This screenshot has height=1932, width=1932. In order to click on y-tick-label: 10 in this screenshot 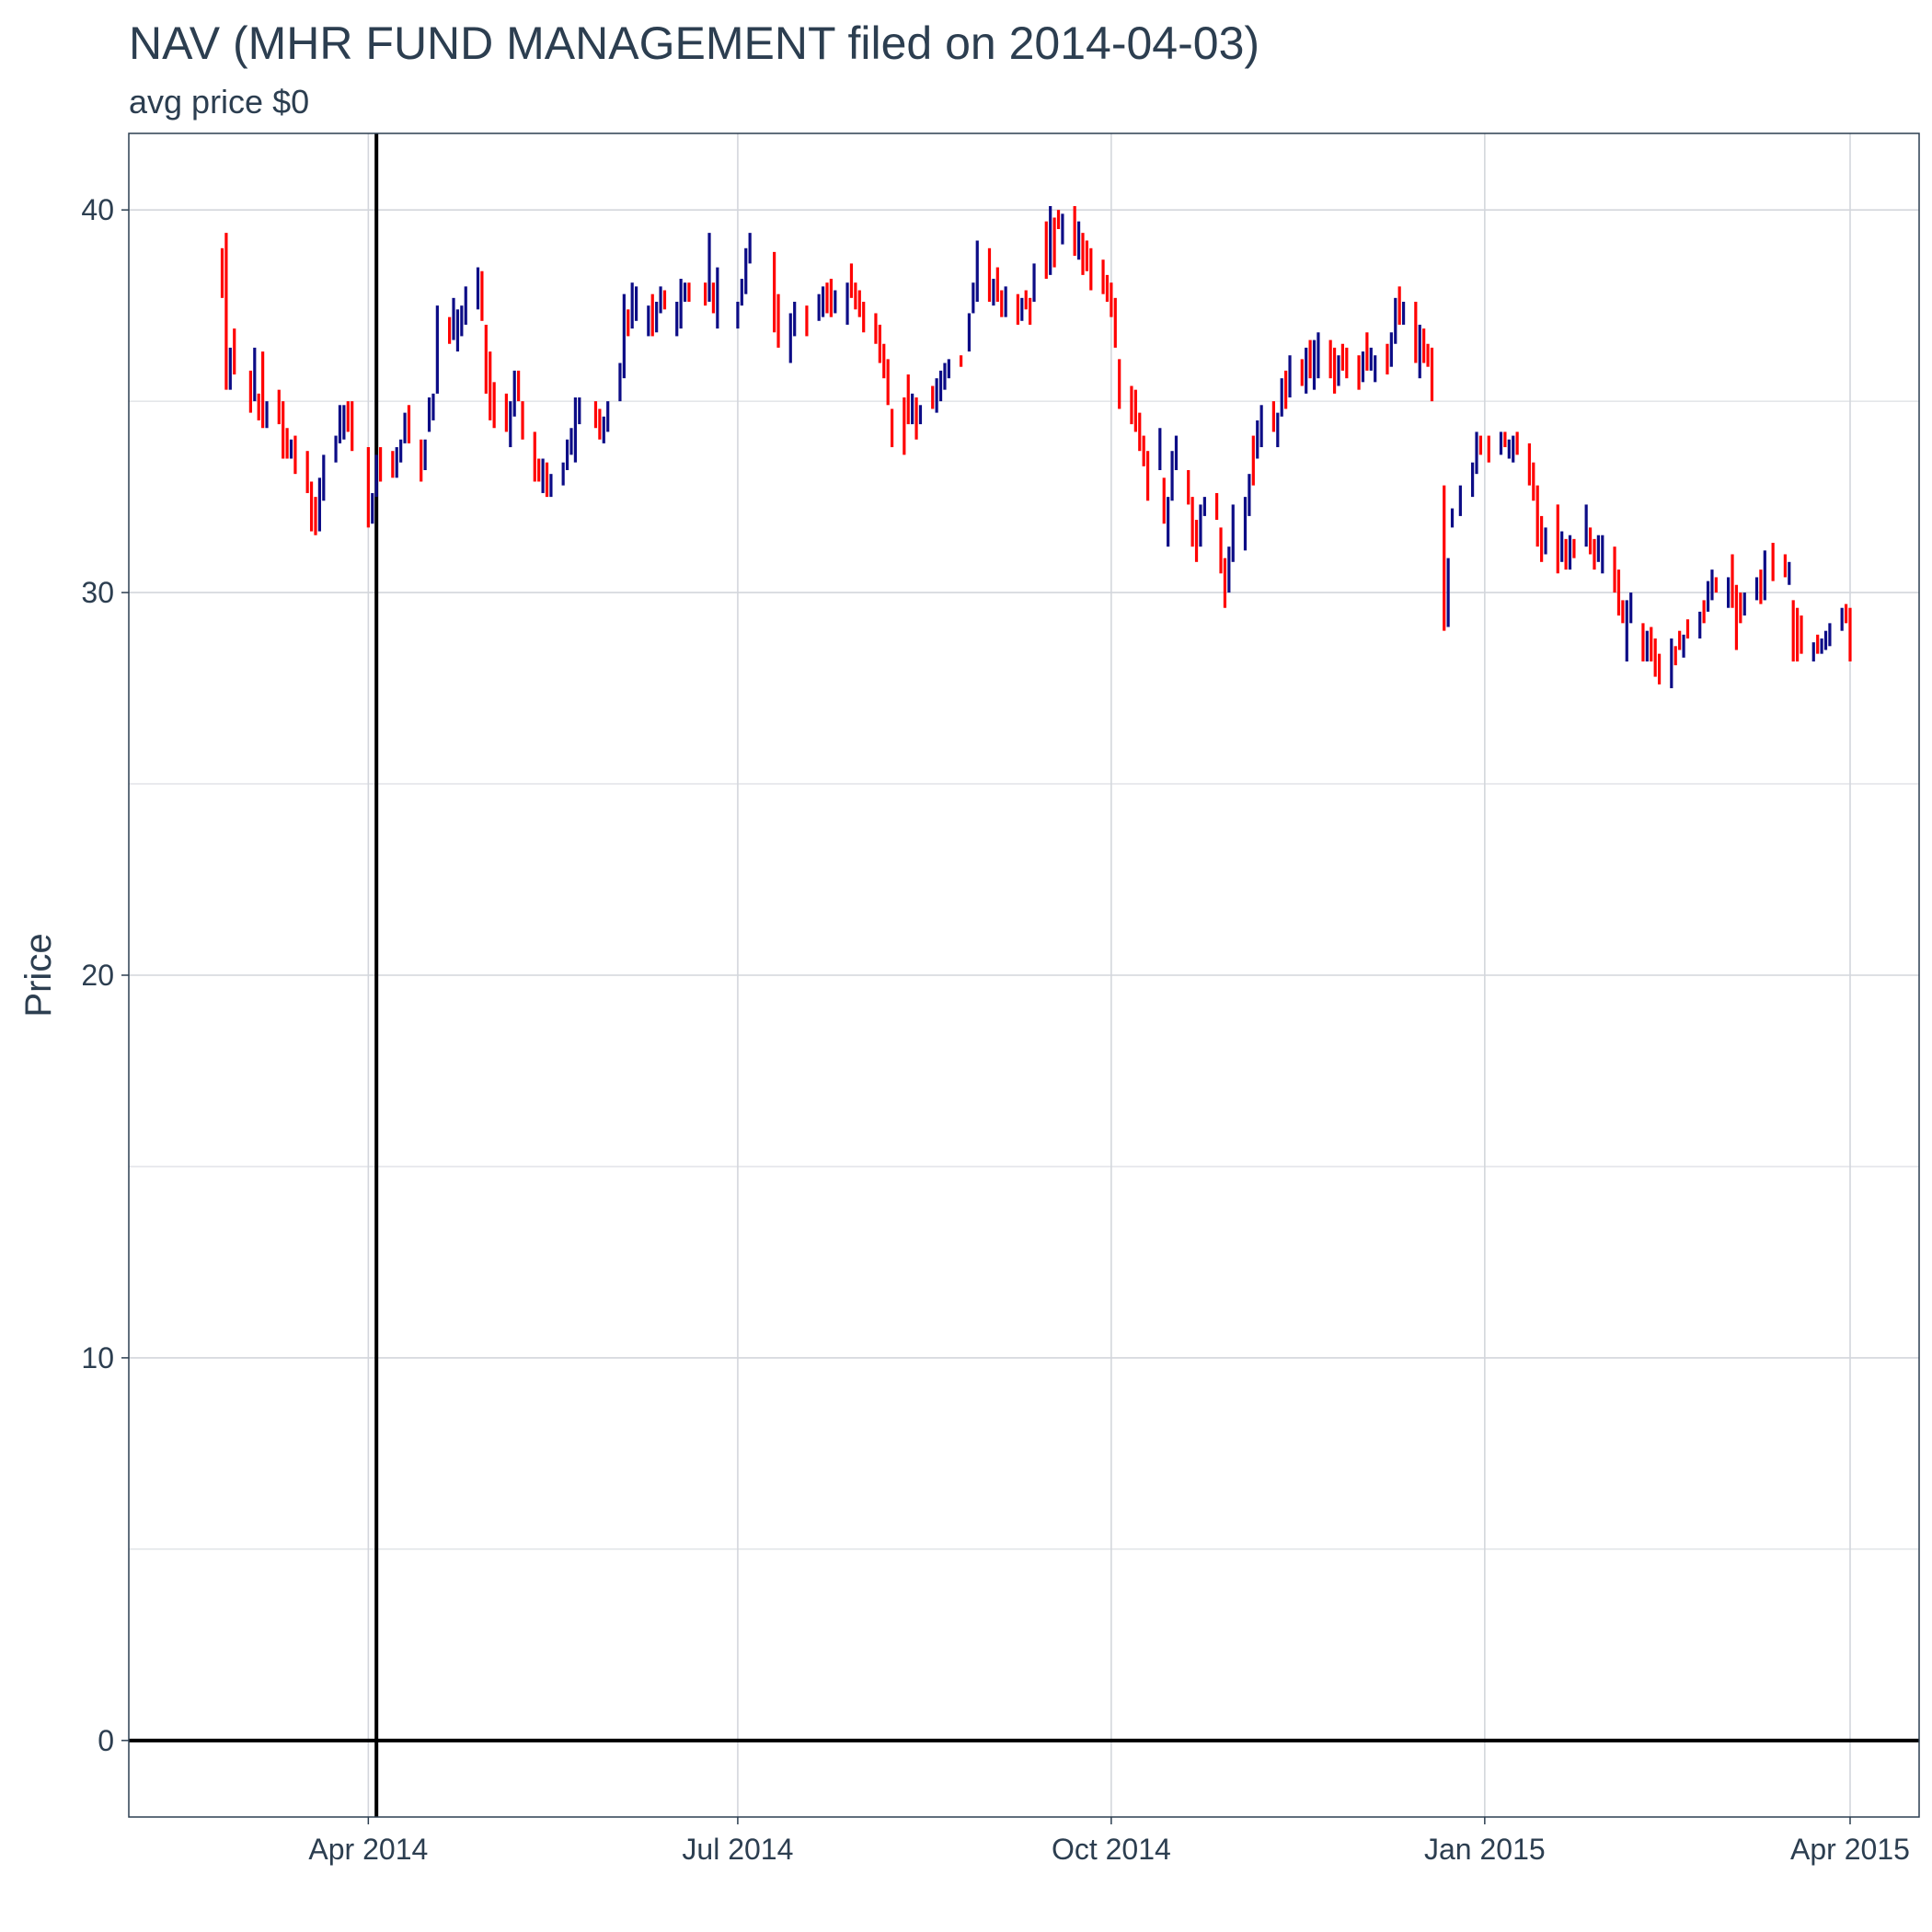, I will do `click(97, 1357)`.